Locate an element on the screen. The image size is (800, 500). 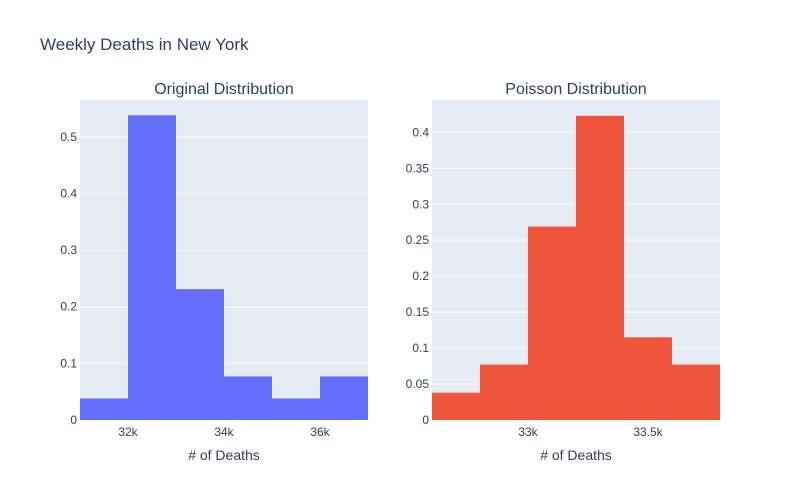
y-tick-label: 0.05 is located at coordinates (418, 384).